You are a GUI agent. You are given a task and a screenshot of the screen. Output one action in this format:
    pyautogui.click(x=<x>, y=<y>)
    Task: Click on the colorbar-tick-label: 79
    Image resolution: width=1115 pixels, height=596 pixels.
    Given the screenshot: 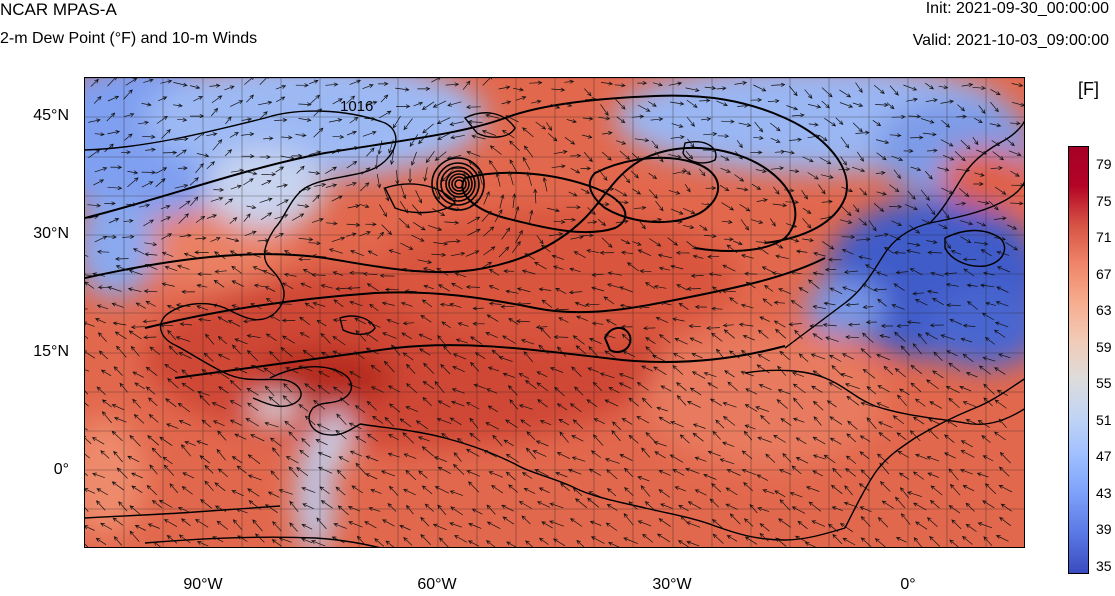 What is the action you would take?
    pyautogui.click(x=1104, y=164)
    